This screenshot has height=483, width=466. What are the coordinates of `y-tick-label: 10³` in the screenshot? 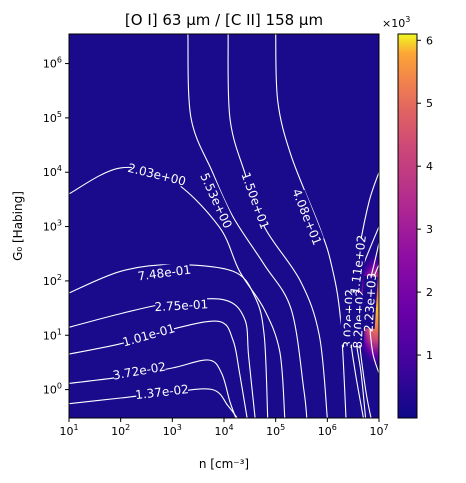 It's located at (52, 226).